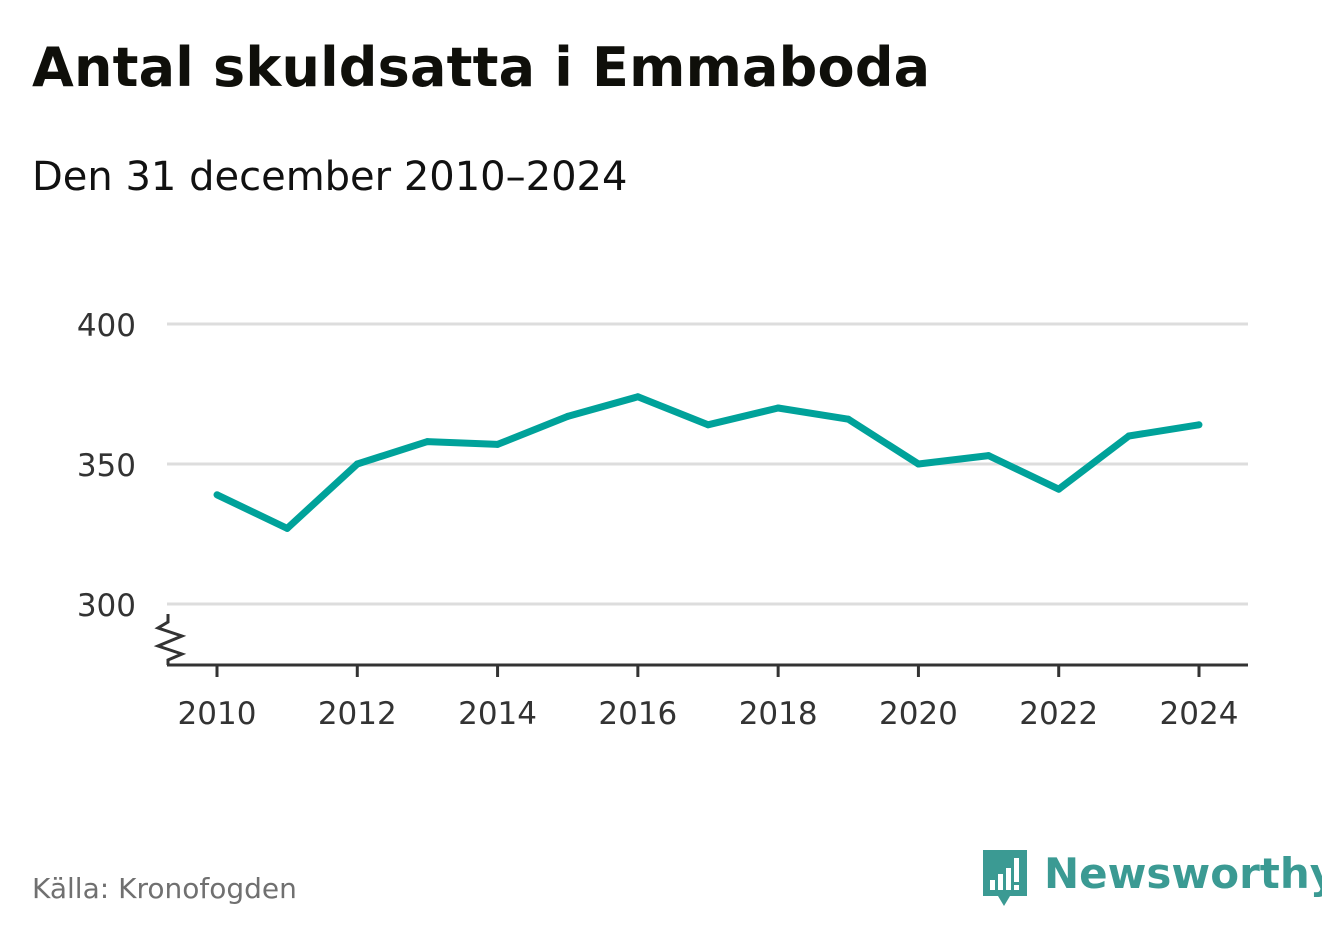  What do you see at coordinates (287, 528) in the screenshot?
I see `data-point-2011` at bounding box center [287, 528].